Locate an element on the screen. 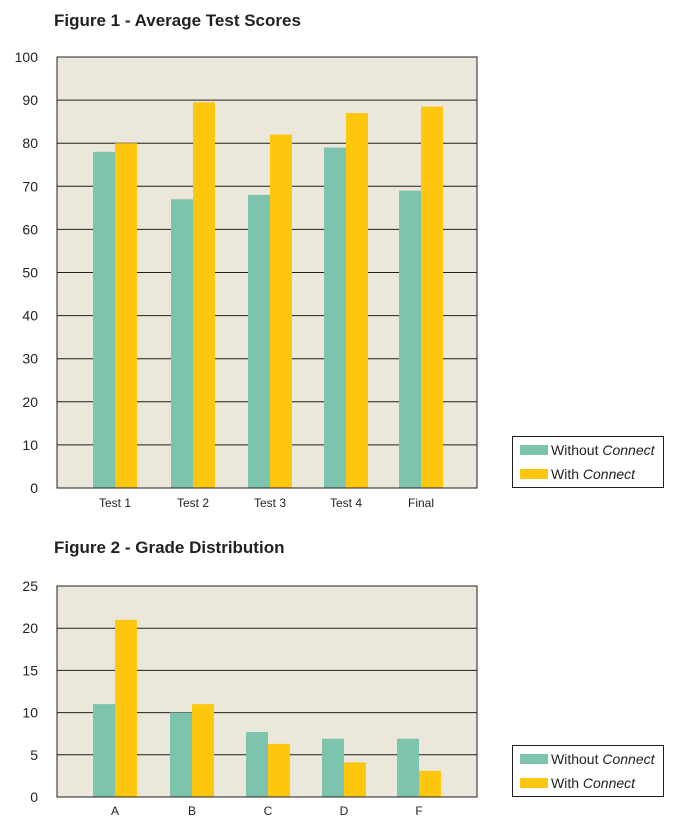 The image size is (679, 826). x-tick-label: F is located at coordinates (418, 811).